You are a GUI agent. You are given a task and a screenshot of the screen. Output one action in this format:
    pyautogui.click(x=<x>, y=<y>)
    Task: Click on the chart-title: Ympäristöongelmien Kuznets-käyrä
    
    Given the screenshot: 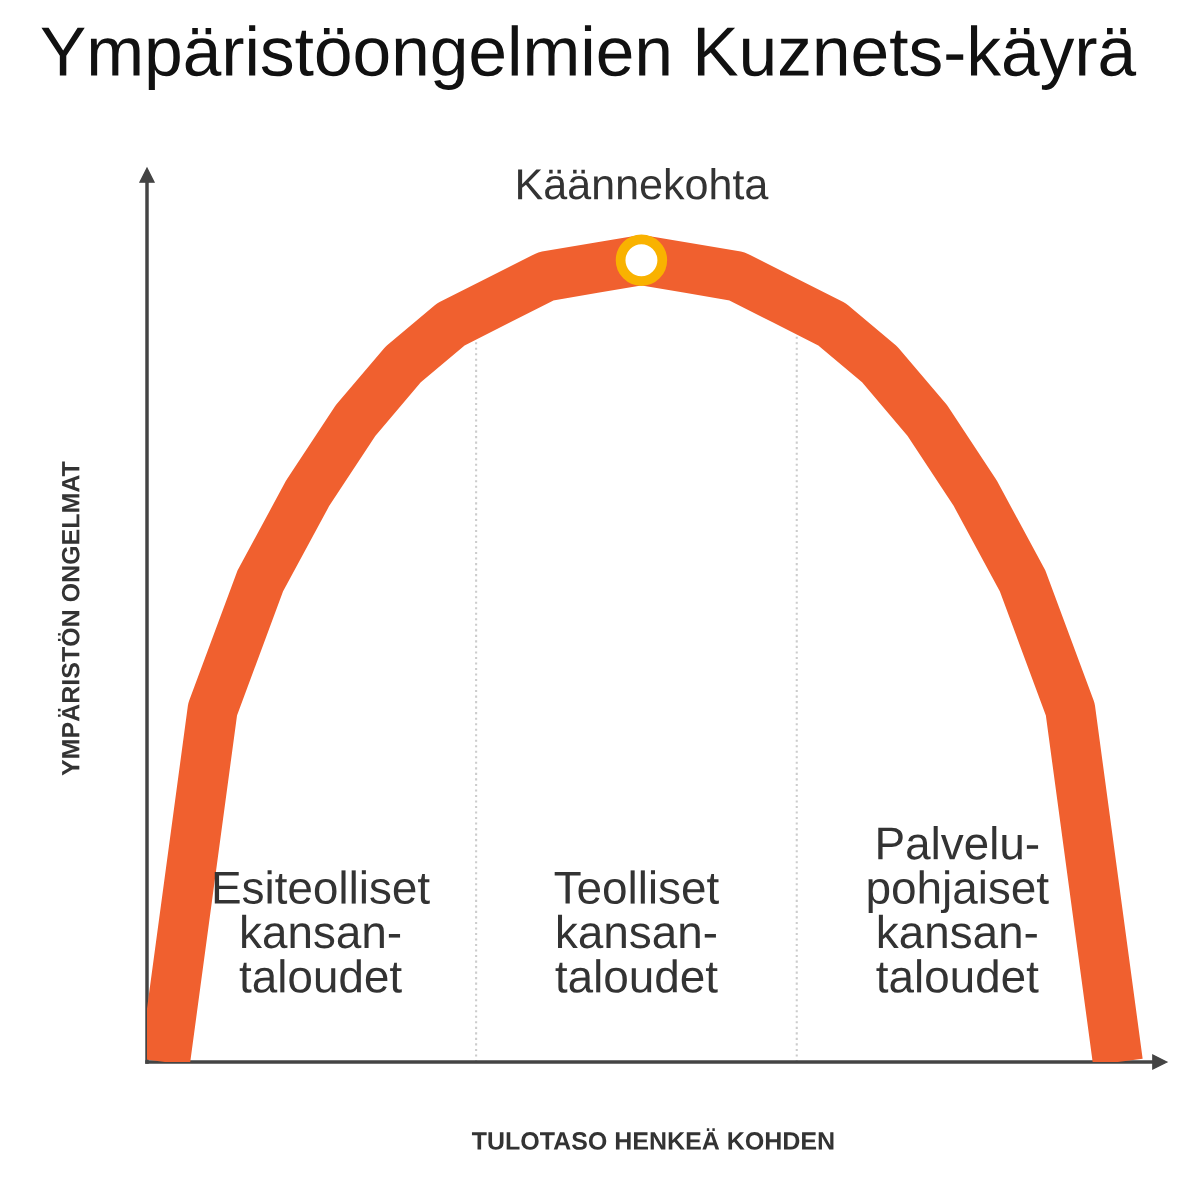 What is the action you would take?
    pyautogui.click(x=589, y=57)
    